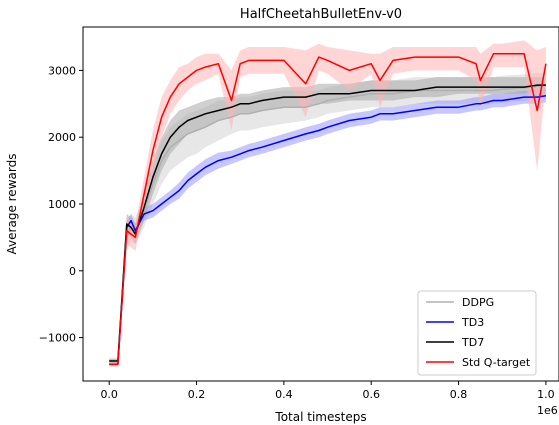 The image size is (559, 425). Describe the element at coordinates (478, 302) in the screenshot. I see `legend-label-ddpg: DDPG` at that location.